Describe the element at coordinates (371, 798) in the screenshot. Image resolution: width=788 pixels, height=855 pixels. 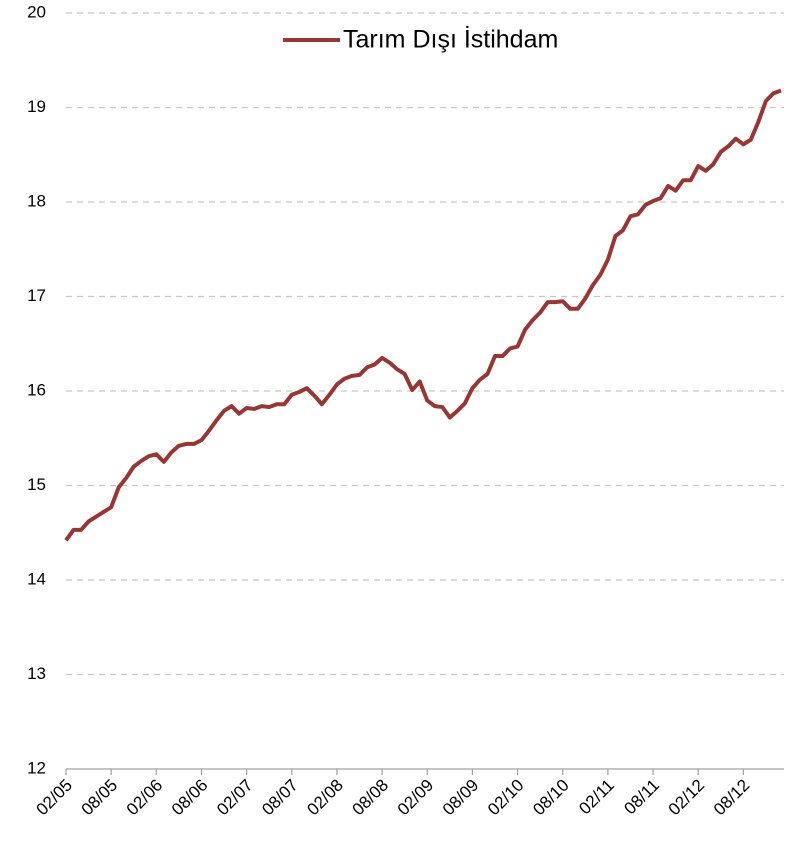
I see `x-tick-label: 08/08` at that location.